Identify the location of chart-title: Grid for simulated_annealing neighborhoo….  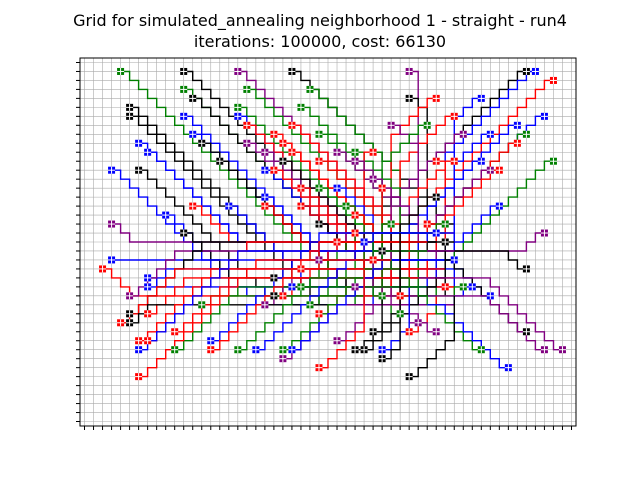
(320, 31).